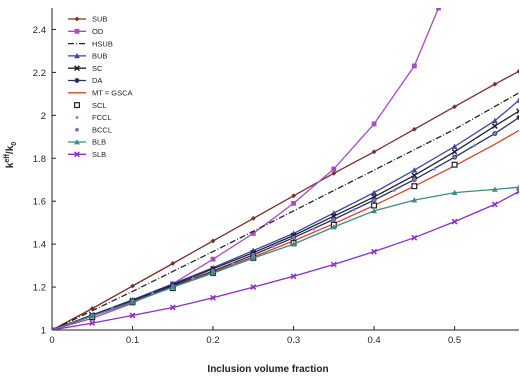 The image size is (520, 379). Describe the element at coordinates (39, 288) in the screenshot. I see `y-tick-label: 1.2` at that location.